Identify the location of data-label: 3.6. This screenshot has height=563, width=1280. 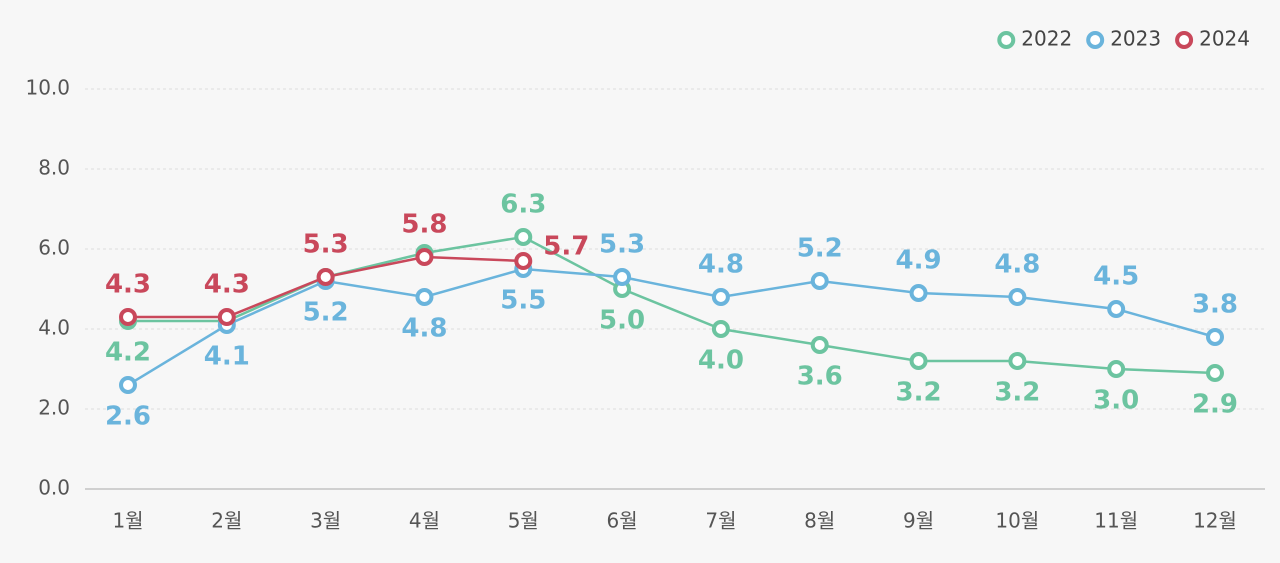
(820, 377).